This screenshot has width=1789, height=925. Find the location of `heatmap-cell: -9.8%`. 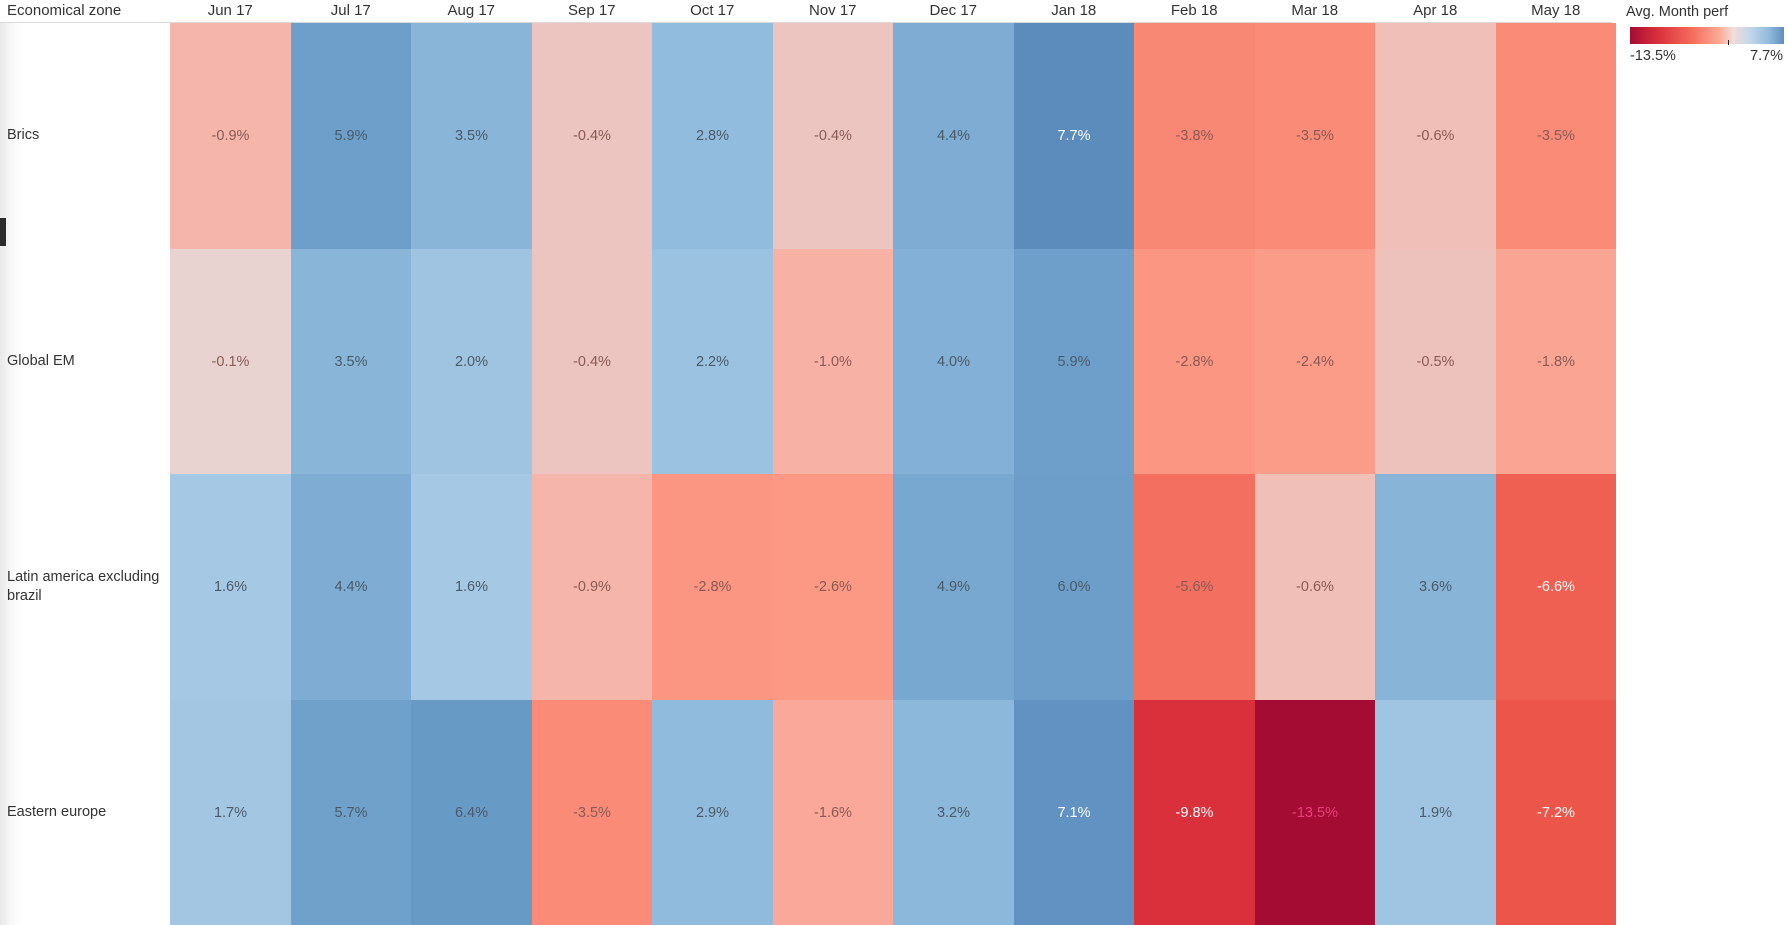

heatmap-cell: -9.8% is located at coordinates (1194, 812).